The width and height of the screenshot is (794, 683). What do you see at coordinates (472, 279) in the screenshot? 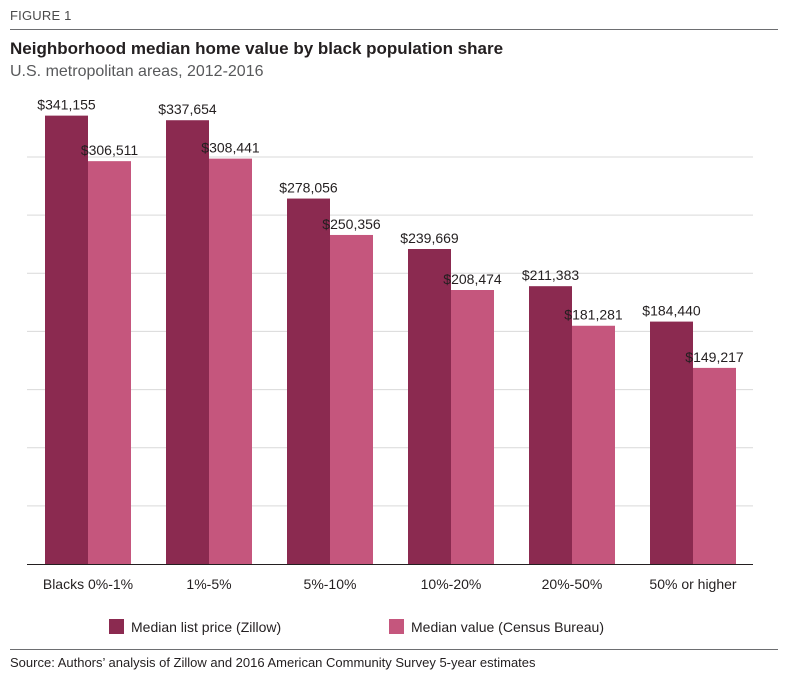
I see `data-label: $208,474` at bounding box center [472, 279].